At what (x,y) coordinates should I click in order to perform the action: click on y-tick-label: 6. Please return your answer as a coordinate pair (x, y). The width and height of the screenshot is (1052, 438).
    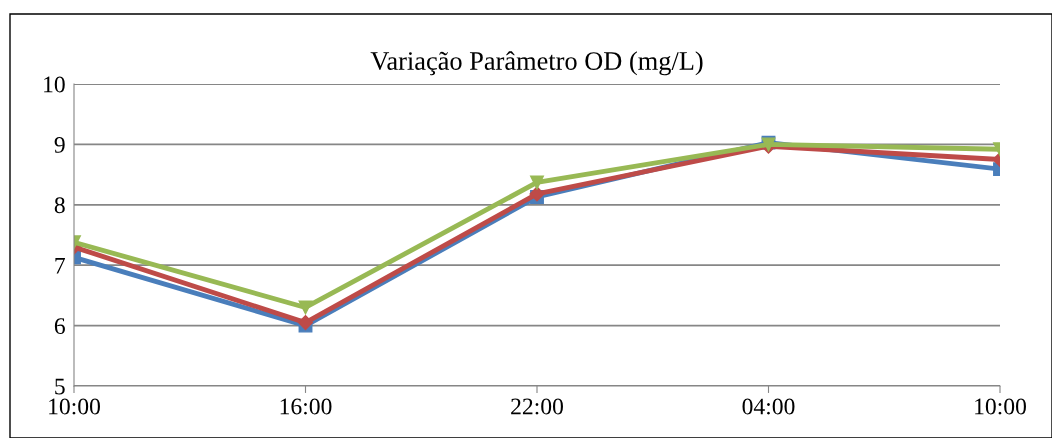
    Looking at the image, I should click on (59, 326).